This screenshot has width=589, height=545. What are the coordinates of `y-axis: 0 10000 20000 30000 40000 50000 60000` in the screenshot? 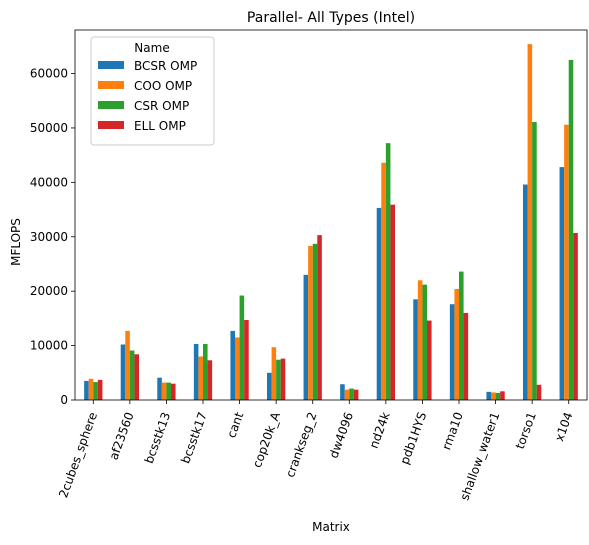 It's located at (52, 237).